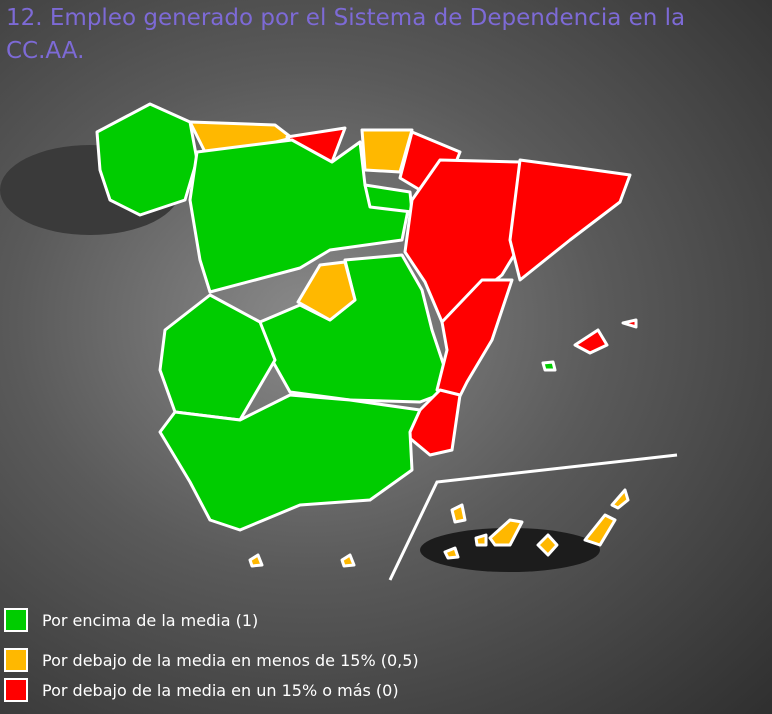  Describe the element at coordinates (510, 550) in the screenshot. I see `shadow` at that location.